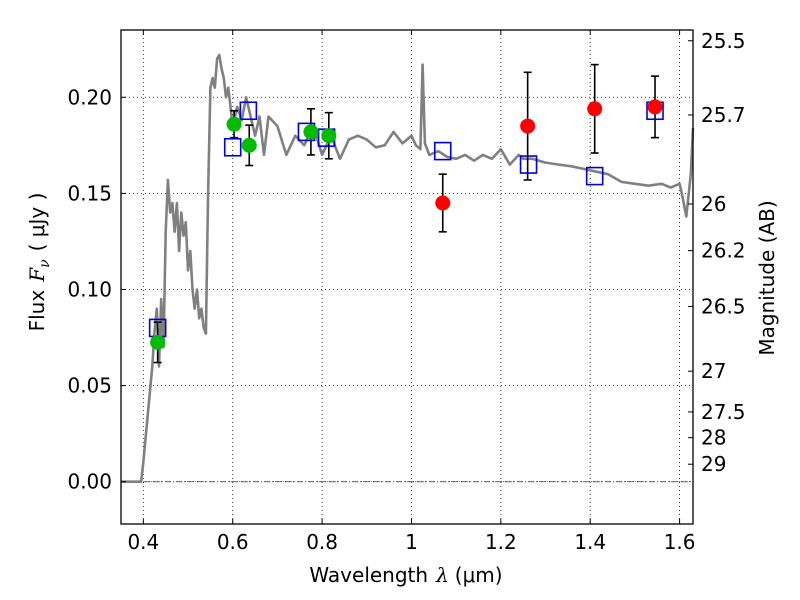  Describe the element at coordinates (322, 542) in the screenshot. I see `x-tick-label: 0.8` at that location.